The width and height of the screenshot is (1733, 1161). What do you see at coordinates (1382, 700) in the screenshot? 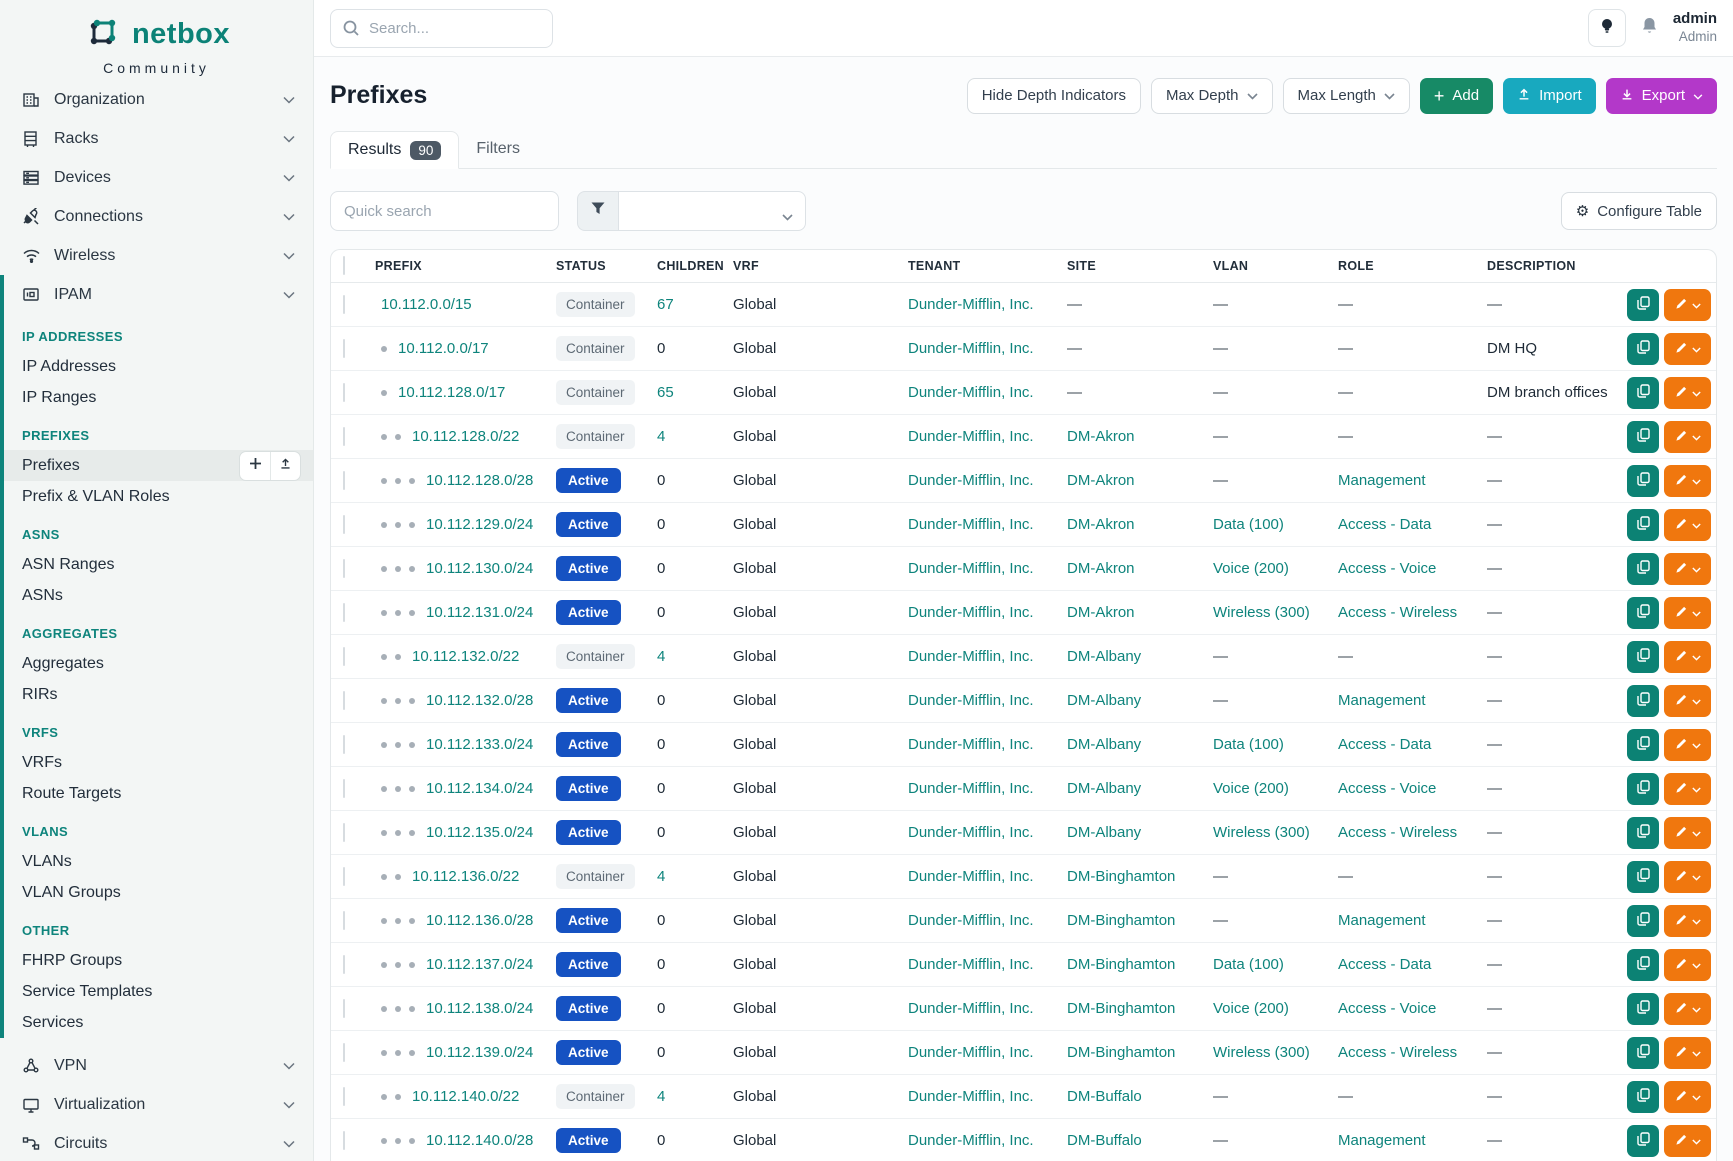
I see `cell-link: Management` at bounding box center [1382, 700].